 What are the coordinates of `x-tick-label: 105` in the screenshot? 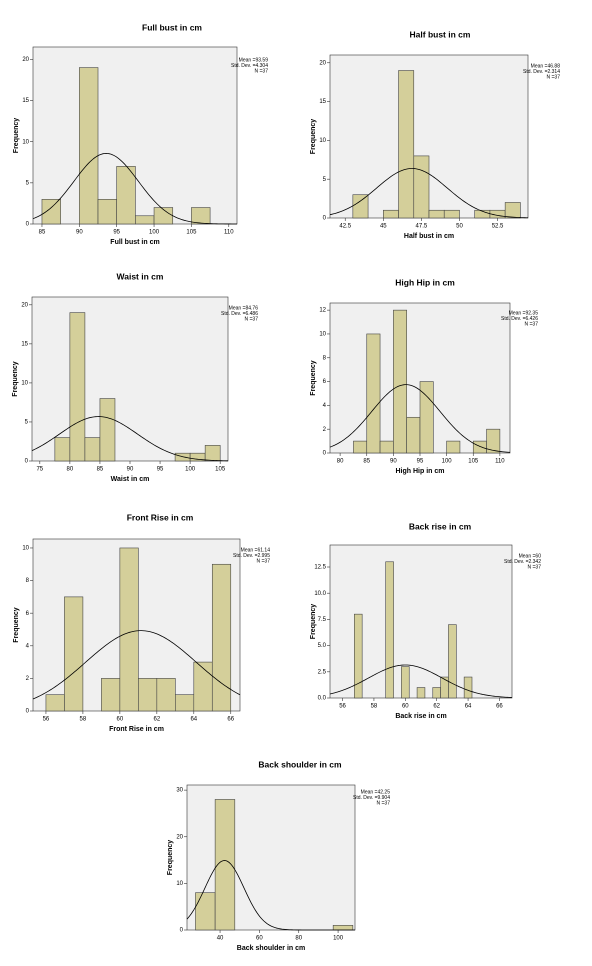 It's located at (473, 462).